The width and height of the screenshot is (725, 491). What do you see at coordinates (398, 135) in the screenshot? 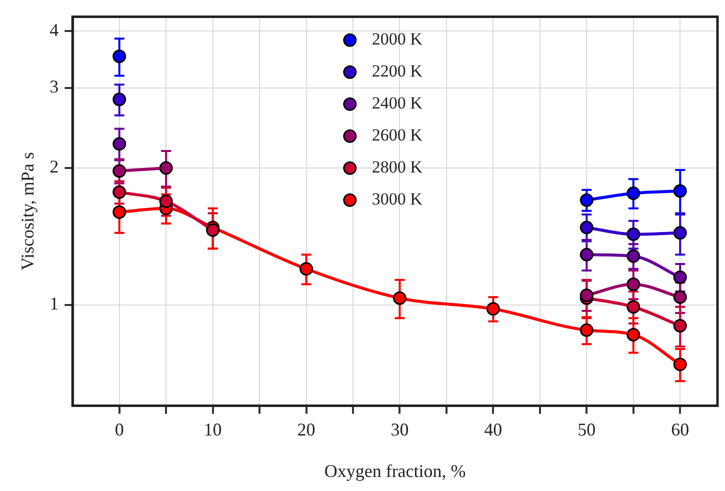
I see `legend-label: 2600 K` at bounding box center [398, 135].